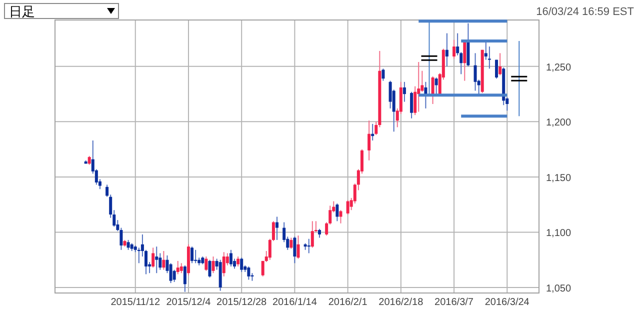 This screenshot has height=330, width=640. I want to click on x-tick-label: 2016/2/18, so click(401, 302).